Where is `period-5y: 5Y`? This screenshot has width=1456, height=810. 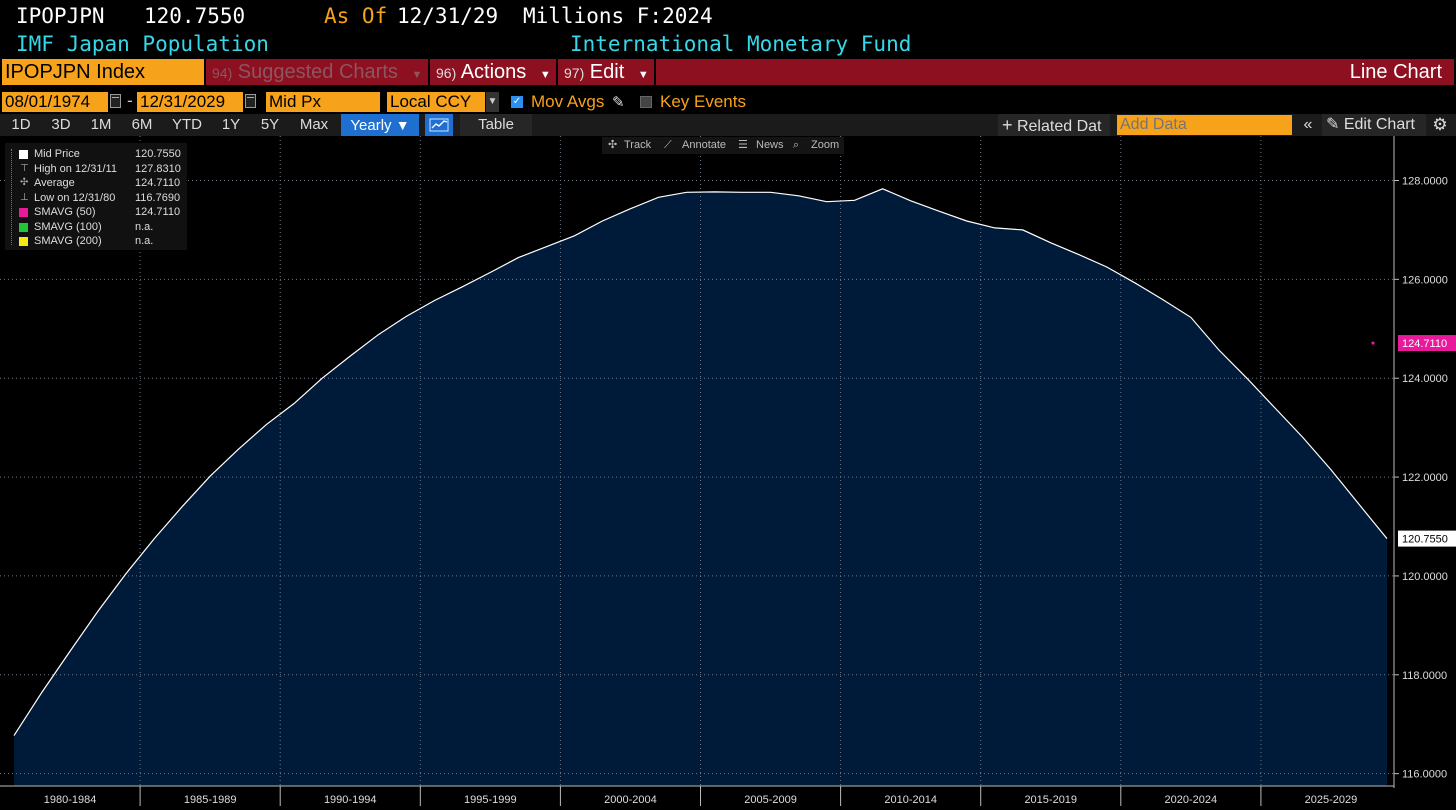
period-5y: 5Y is located at coordinates (270, 124).